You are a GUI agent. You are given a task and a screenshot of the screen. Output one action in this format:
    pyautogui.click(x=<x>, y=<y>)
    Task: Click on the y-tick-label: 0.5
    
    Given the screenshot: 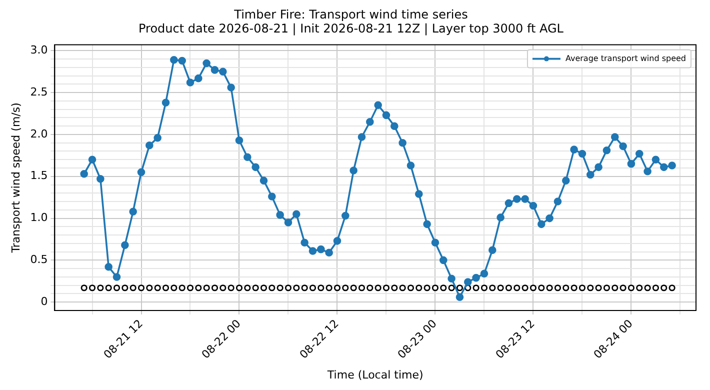 What is the action you would take?
    pyautogui.click(x=39, y=259)
    